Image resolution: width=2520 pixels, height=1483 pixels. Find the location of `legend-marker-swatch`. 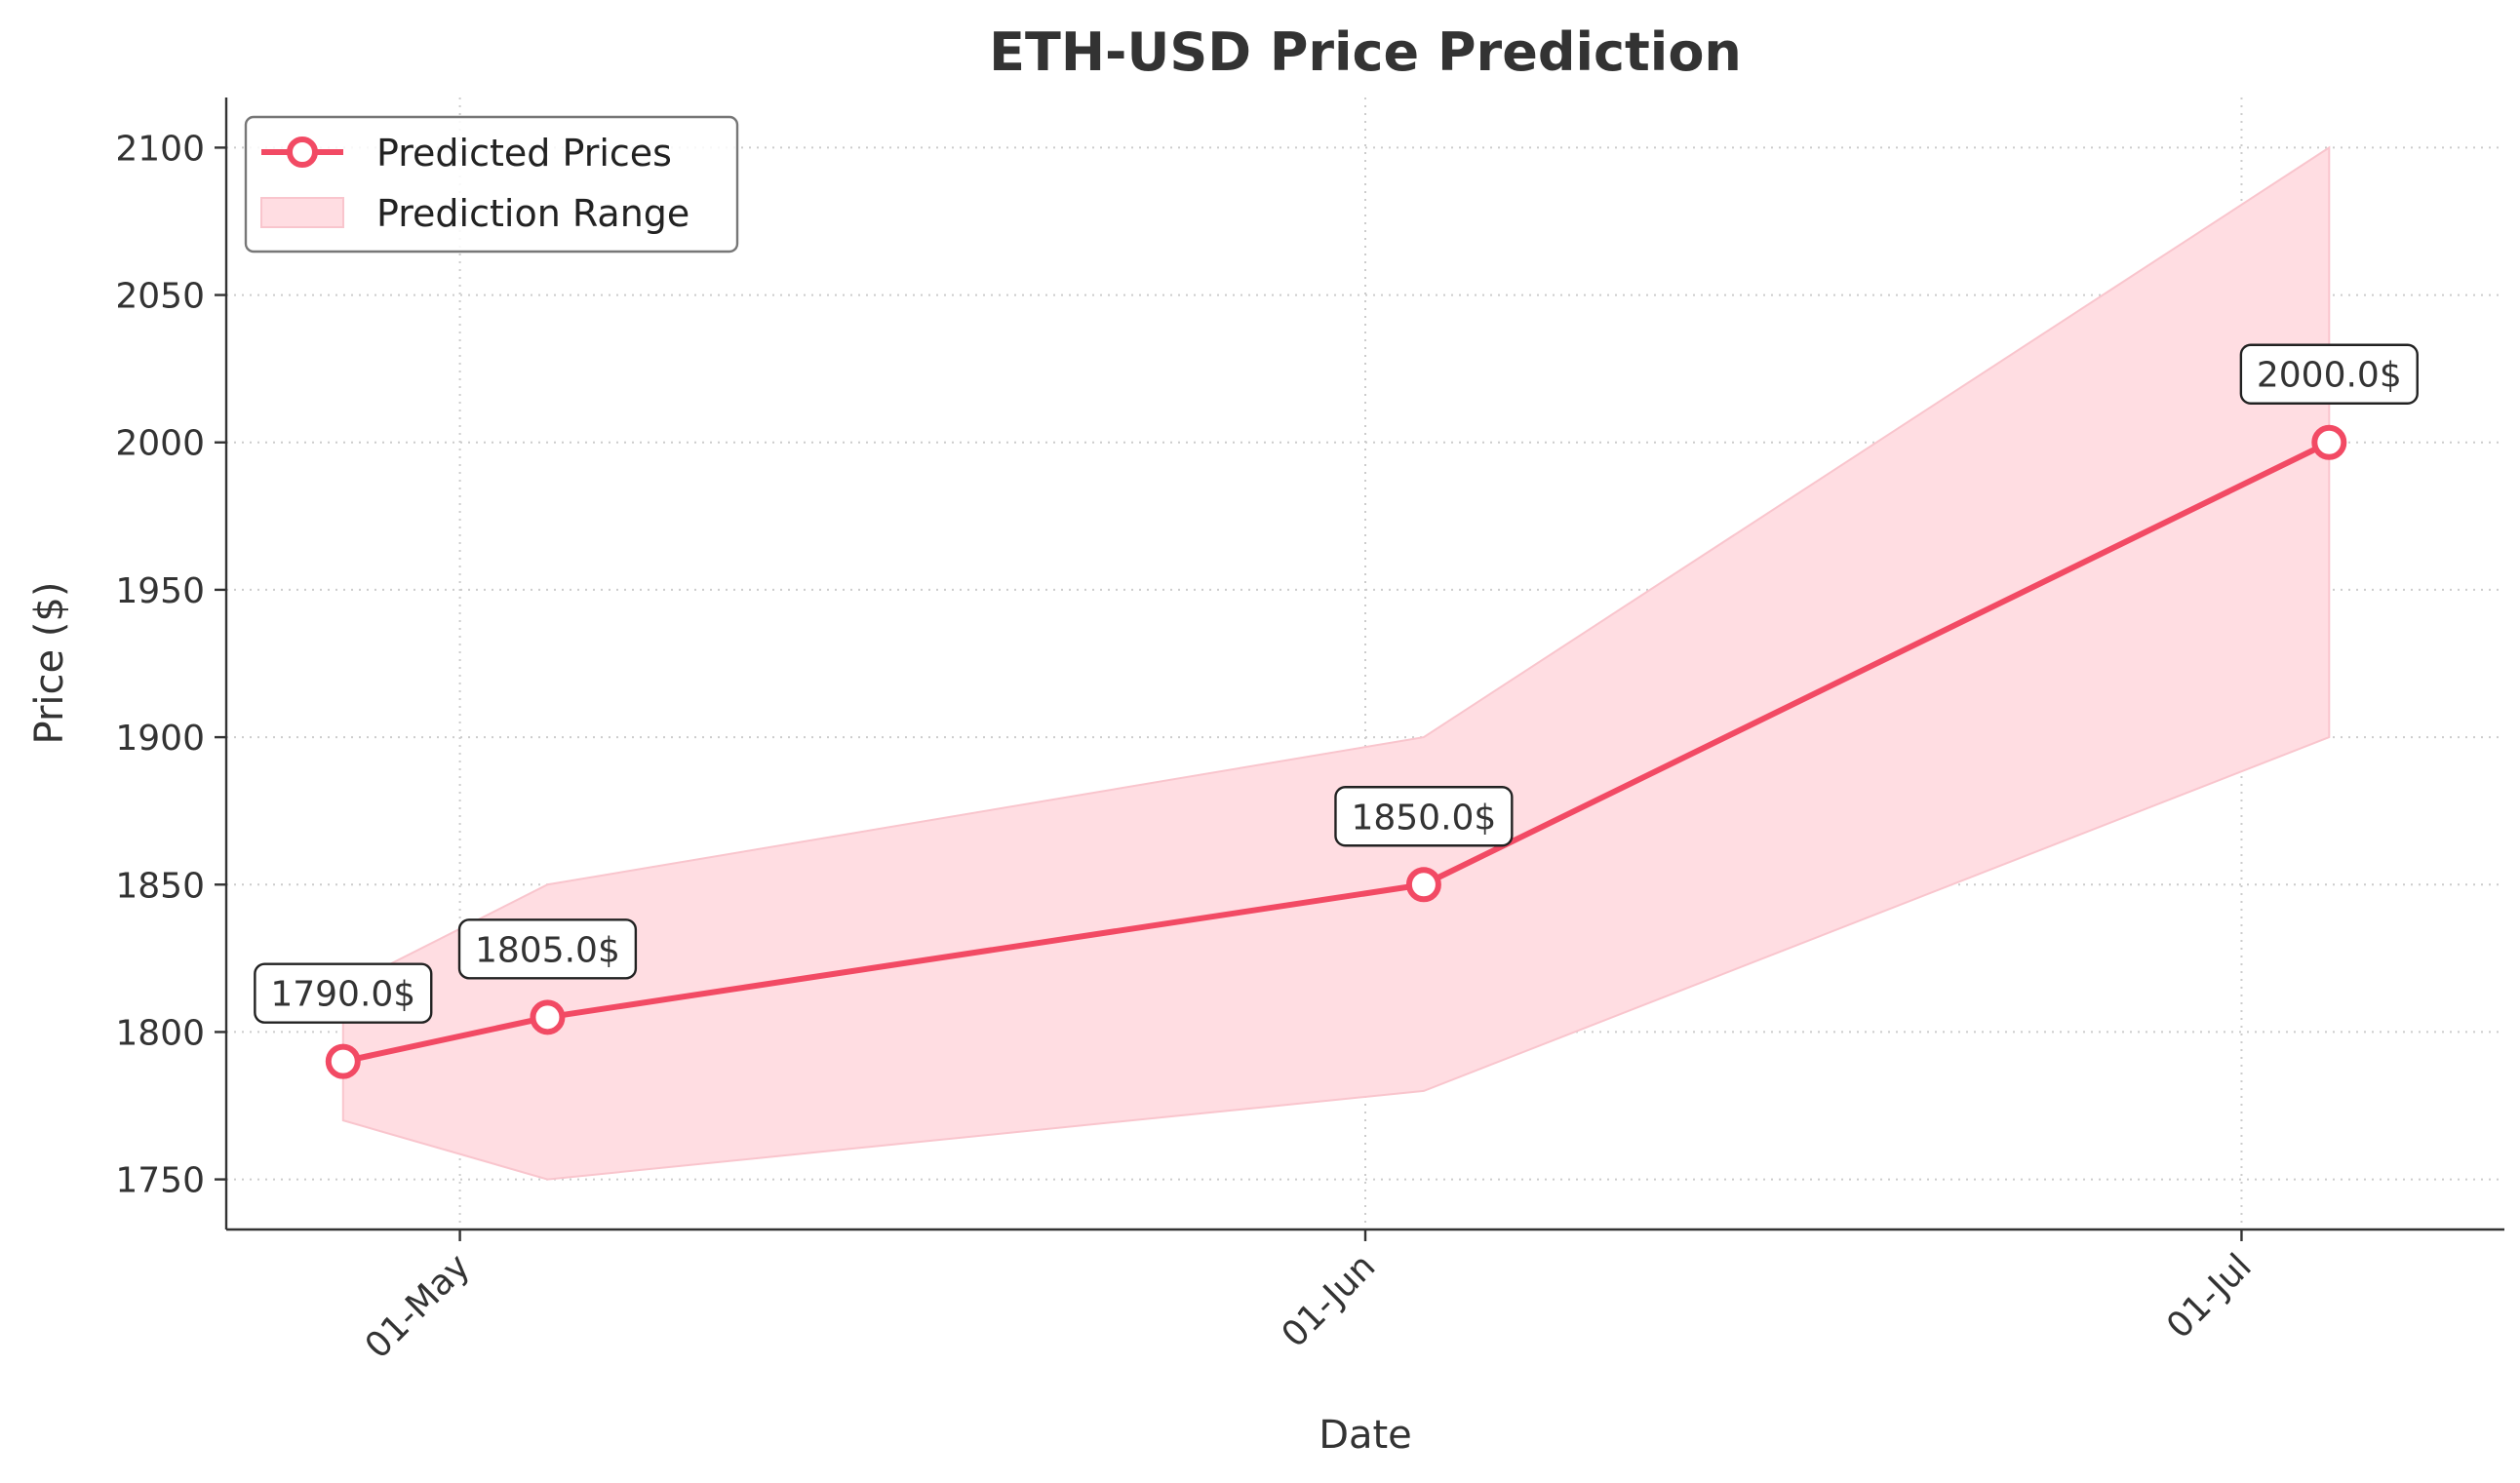

legend-marker-swatch is located at coordinates (302, 152).